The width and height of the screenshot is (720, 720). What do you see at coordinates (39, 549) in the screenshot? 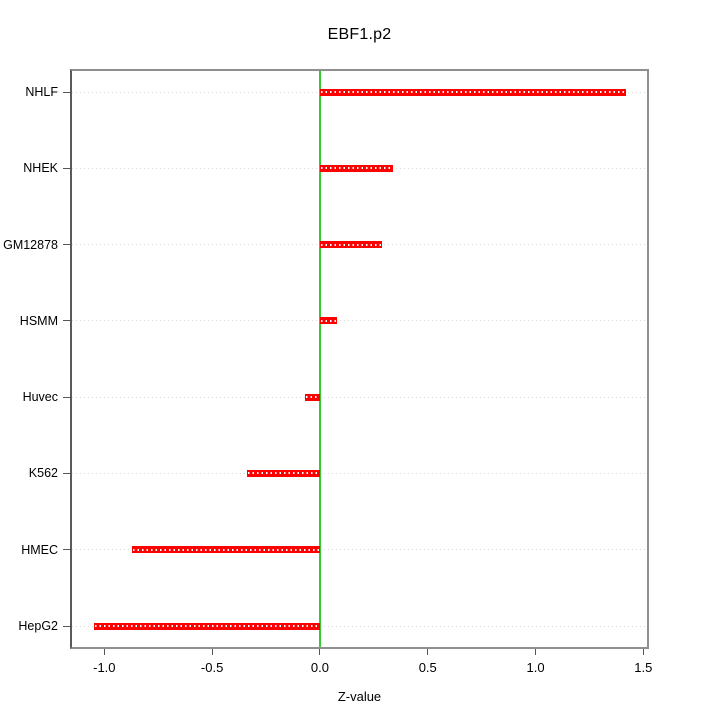
I see `y-tick-label: HMEC` at bounding box center [39, 549].